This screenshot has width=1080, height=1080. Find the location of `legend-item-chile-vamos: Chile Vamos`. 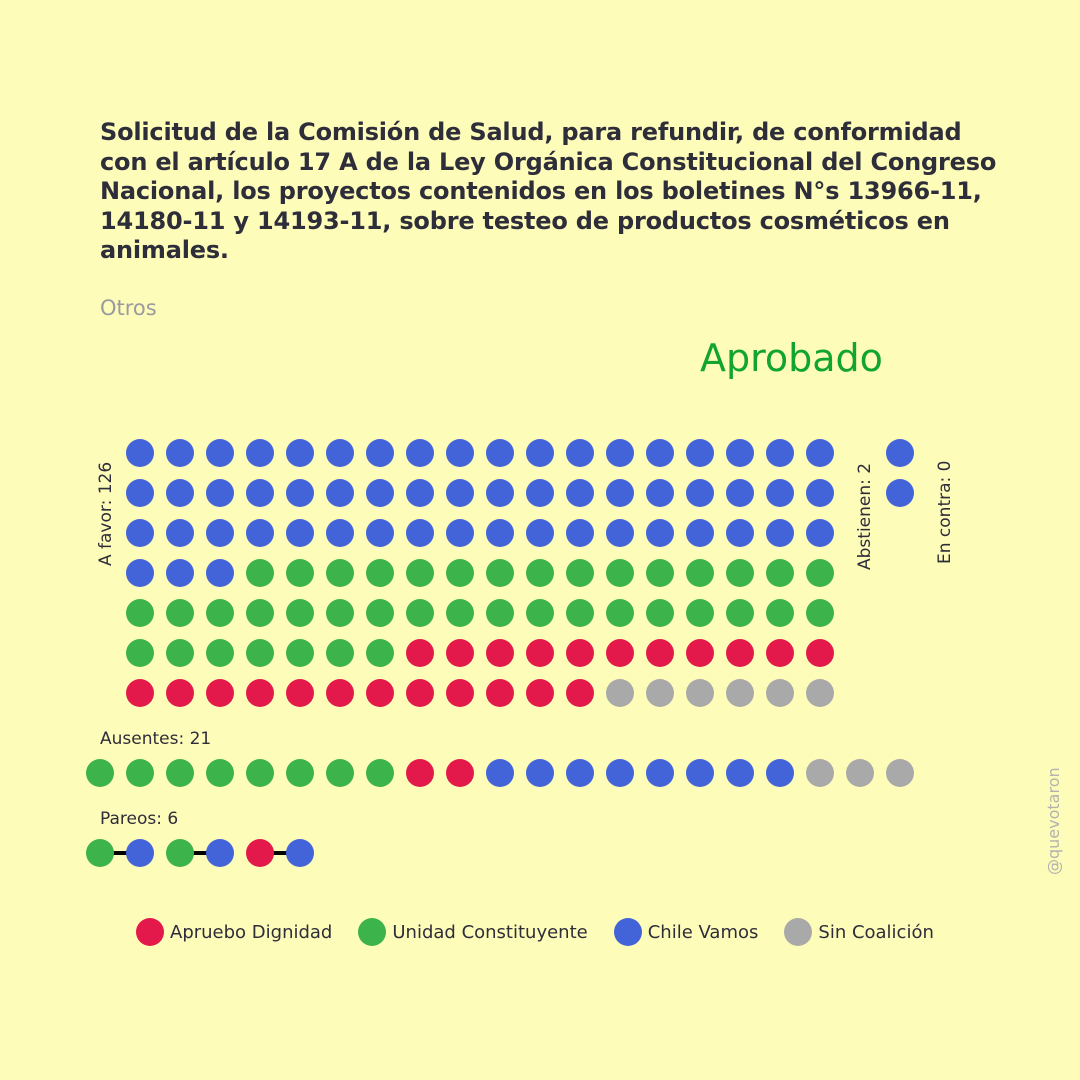

legend-item-chile-vamos: Chile Vamos is located at coordinates (686, 932).